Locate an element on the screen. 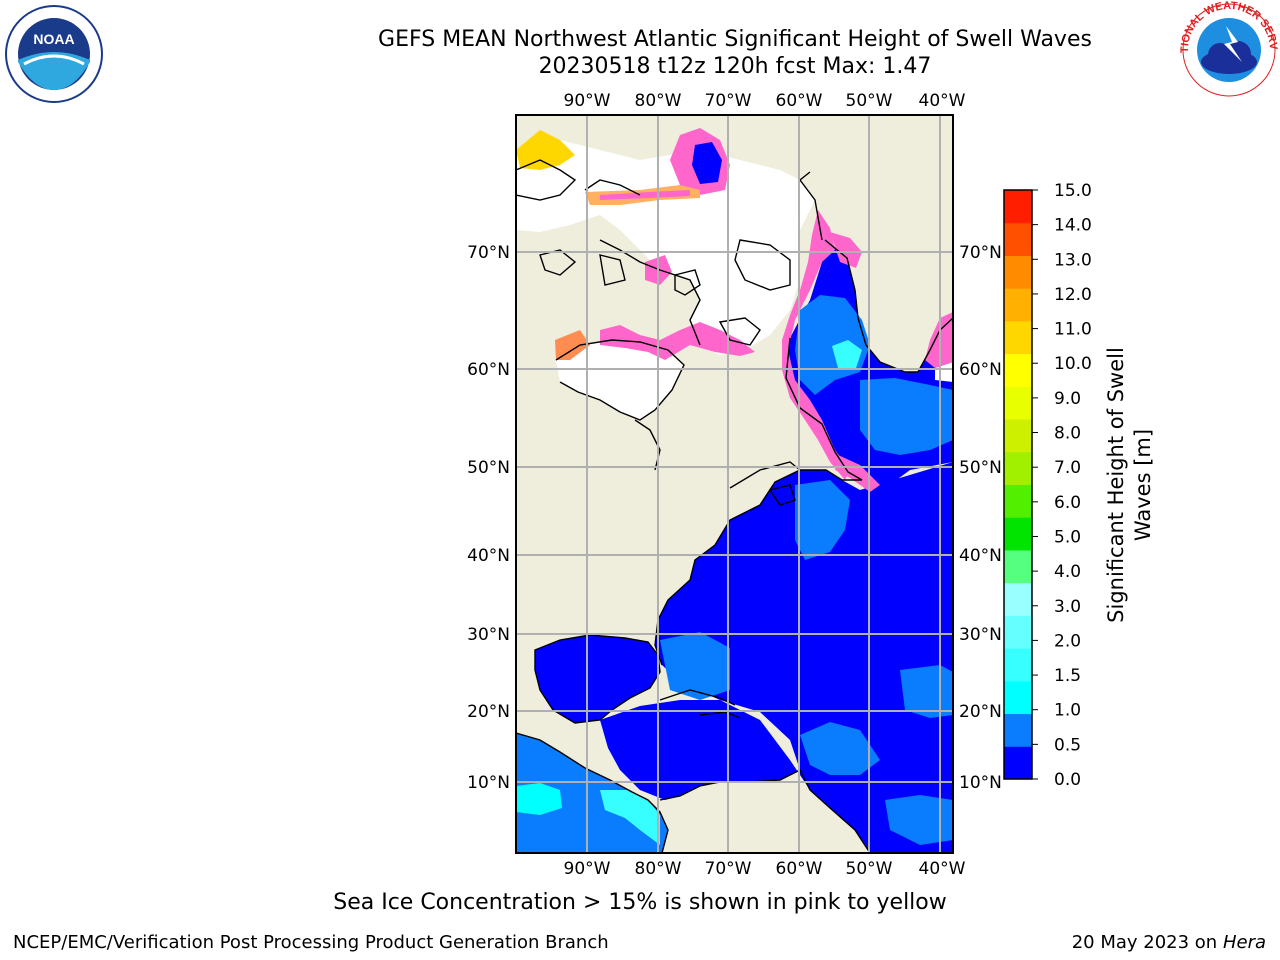 The width and height of the screenshot is (1280, 960). sea-ice-lancaster is located at coordinates (645, 195).